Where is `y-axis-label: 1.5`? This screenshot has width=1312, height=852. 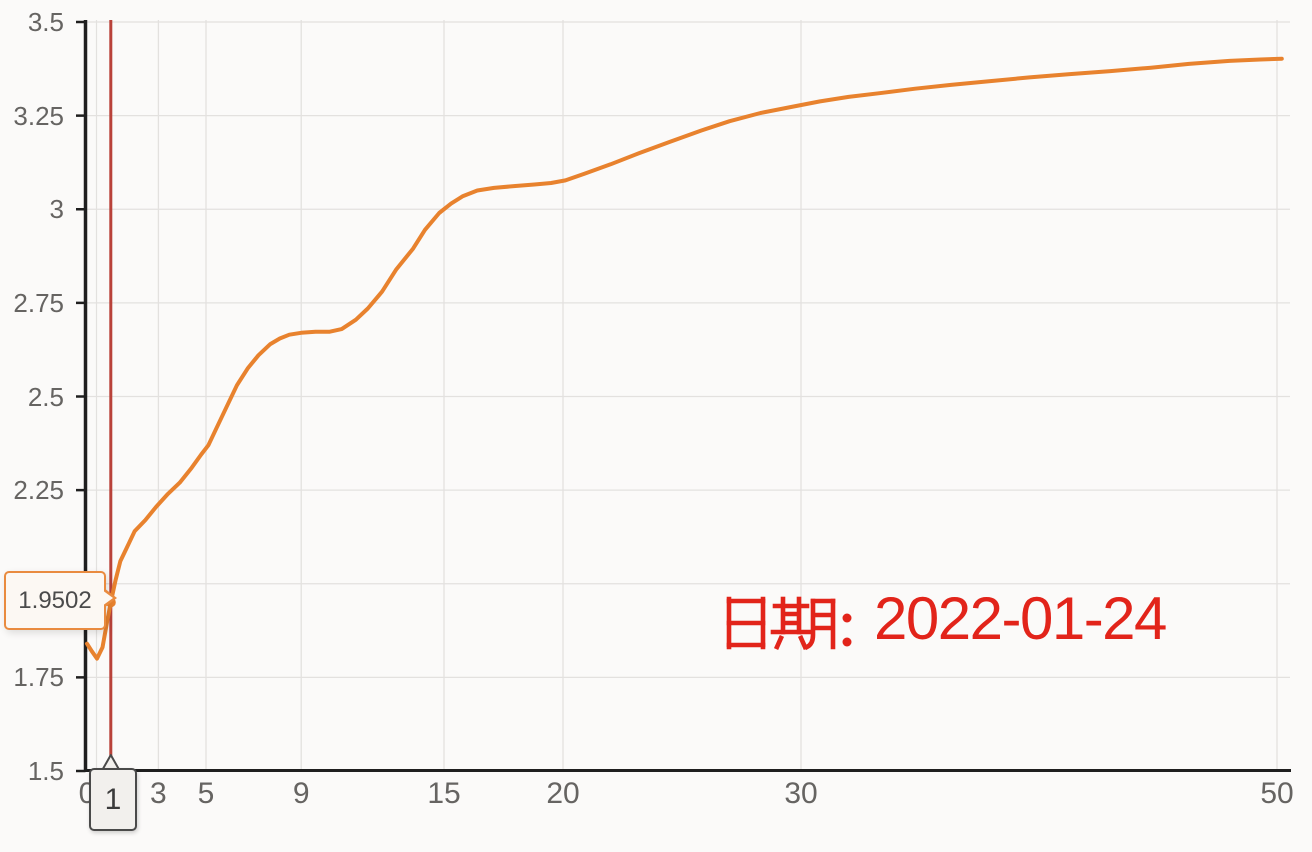 y-axis-label: 1.5 is located at coordinates (45, 771).